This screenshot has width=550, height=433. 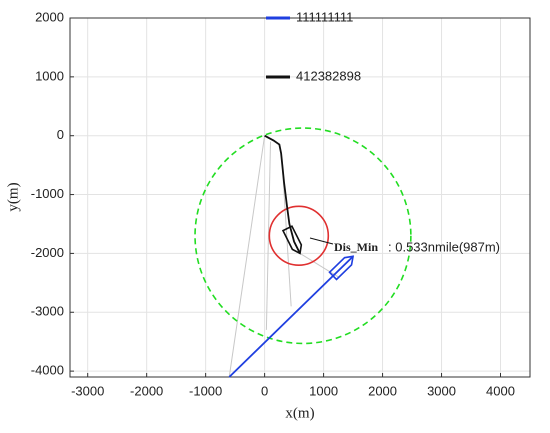 What do you see at coordinates (382, 390) in the screenshot?
I see `x-tick-label: 2000` at bounding box center [382, 390].